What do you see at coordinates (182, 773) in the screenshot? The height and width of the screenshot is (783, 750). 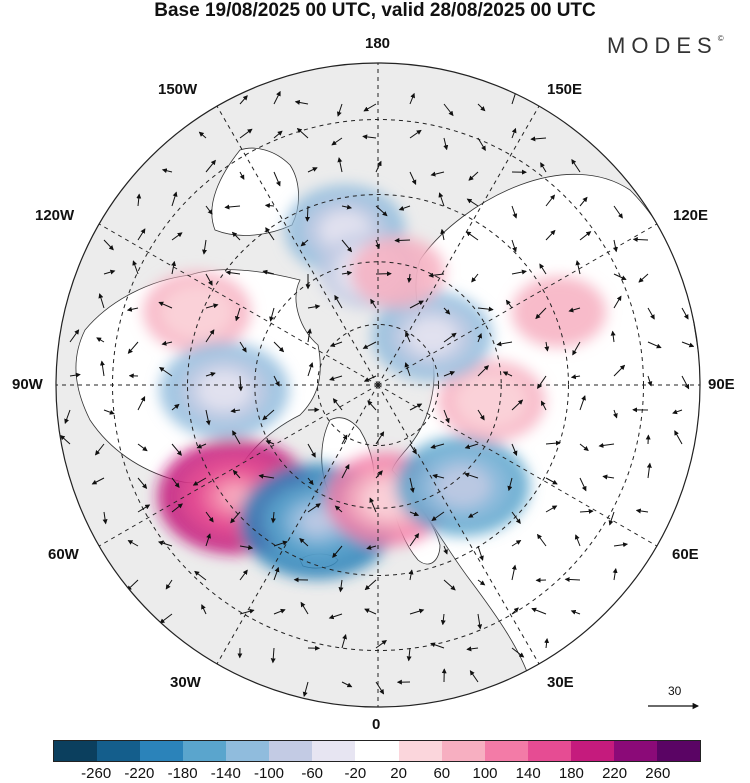 I see `colorbar-tick-label: -180` at bounding box center [182, 773].